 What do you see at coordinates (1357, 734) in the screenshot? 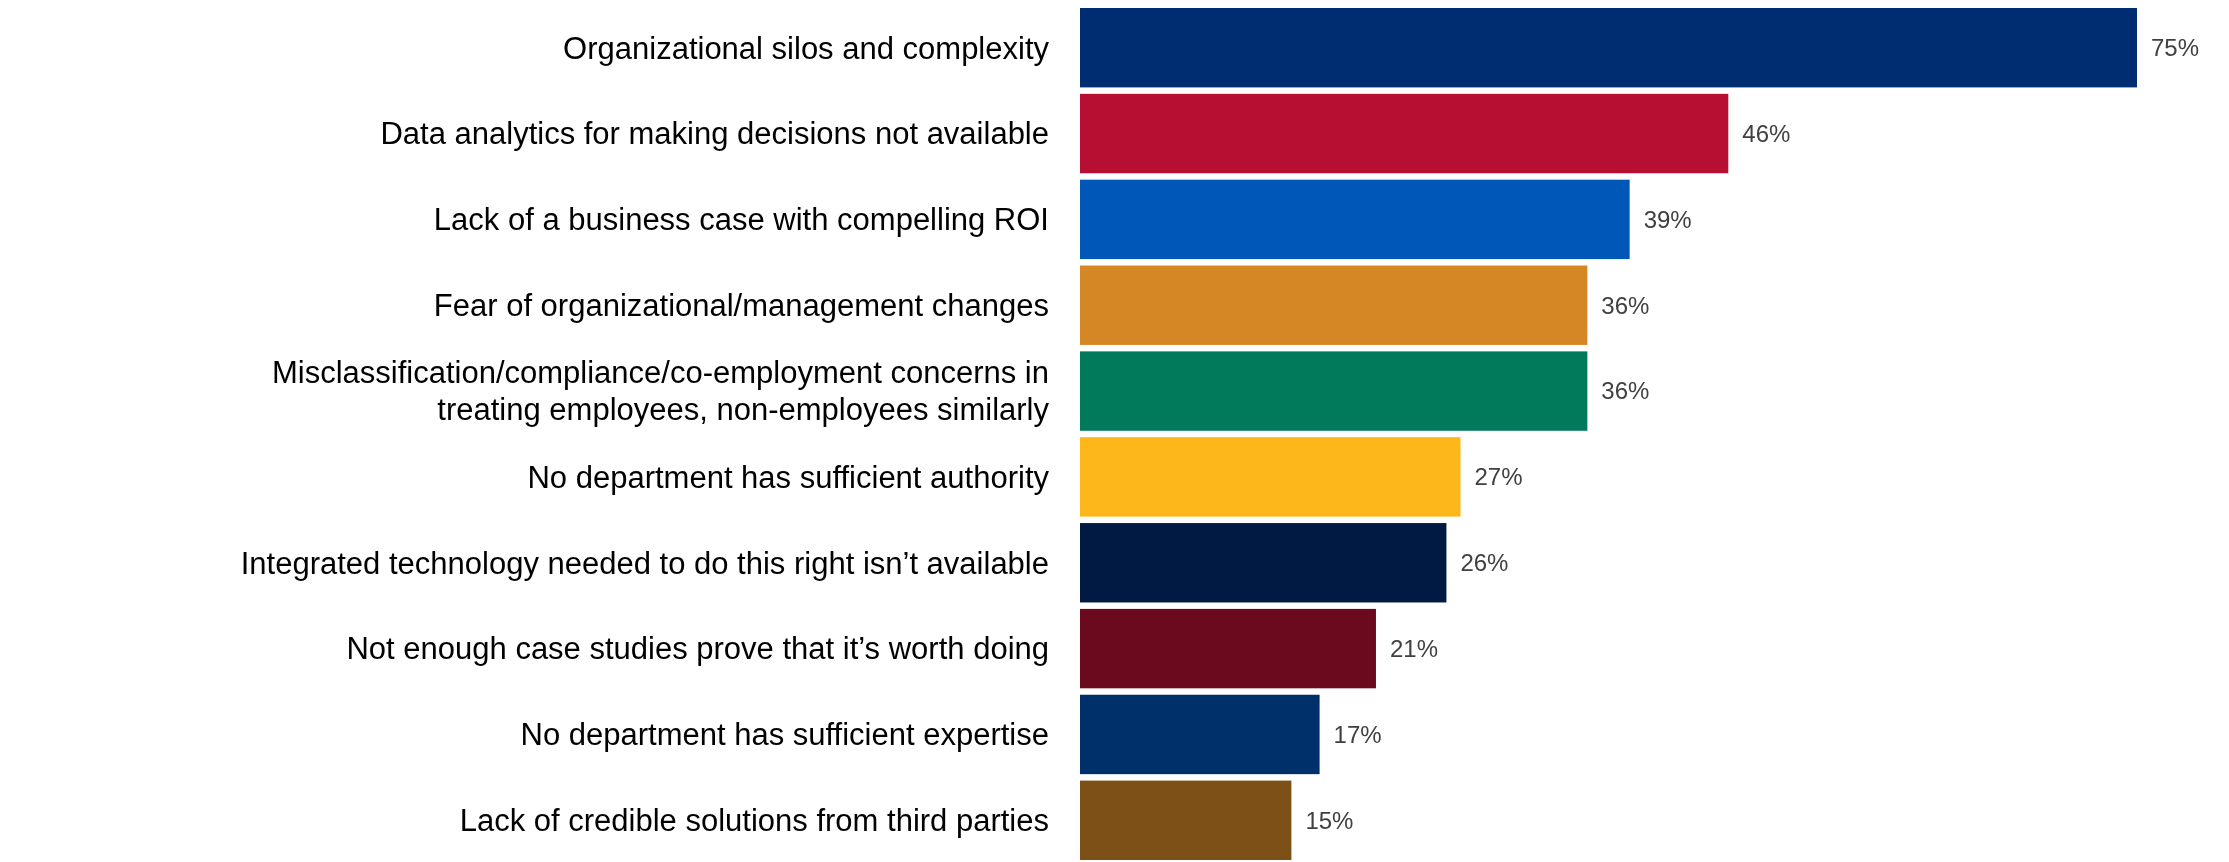
I see `data-label: 17%` at bounding box center [1357, 734].